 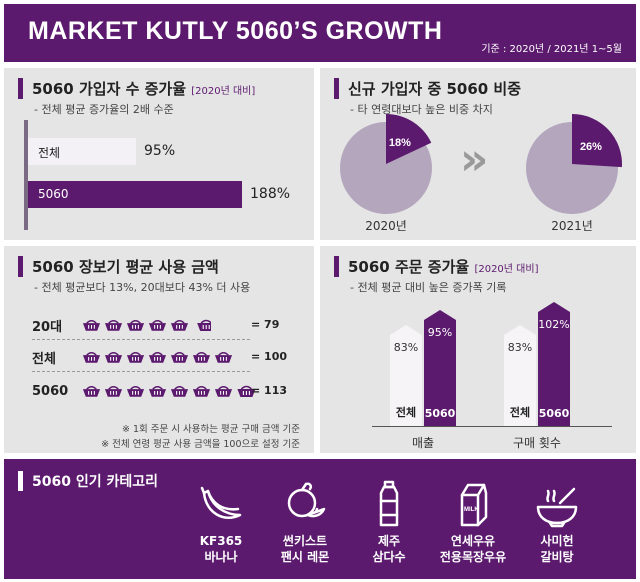 I want to click on pie-value-label: 26%, so click(x=591, y=147).